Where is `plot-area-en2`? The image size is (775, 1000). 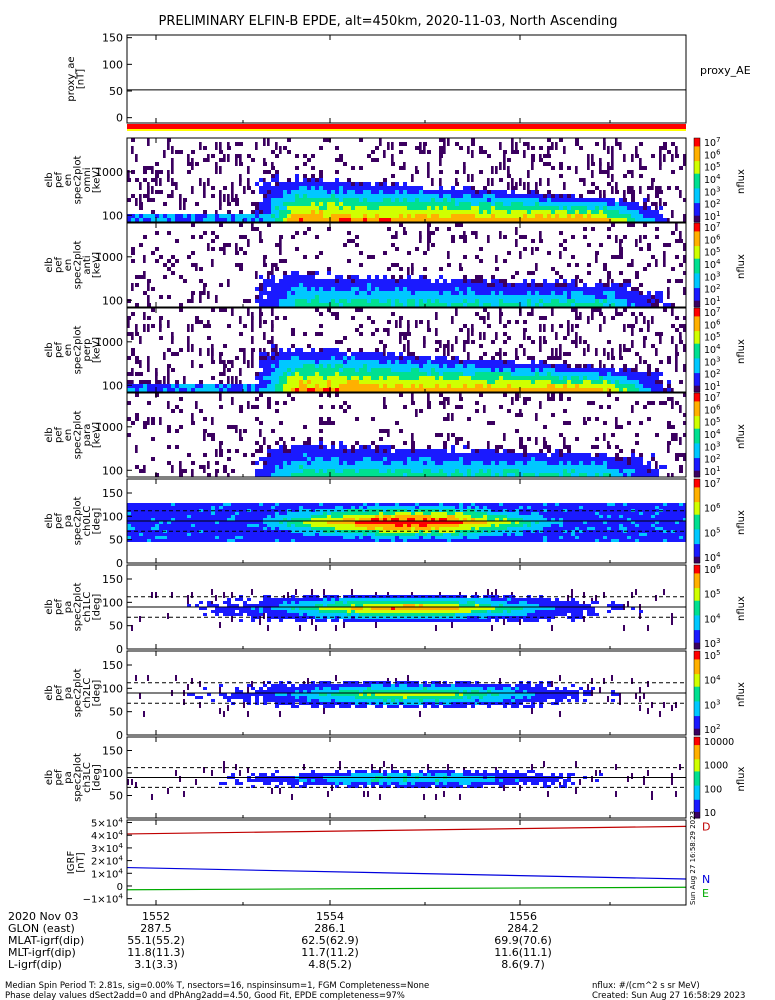 plot-area-en2 is located at coordinates (406, 265).